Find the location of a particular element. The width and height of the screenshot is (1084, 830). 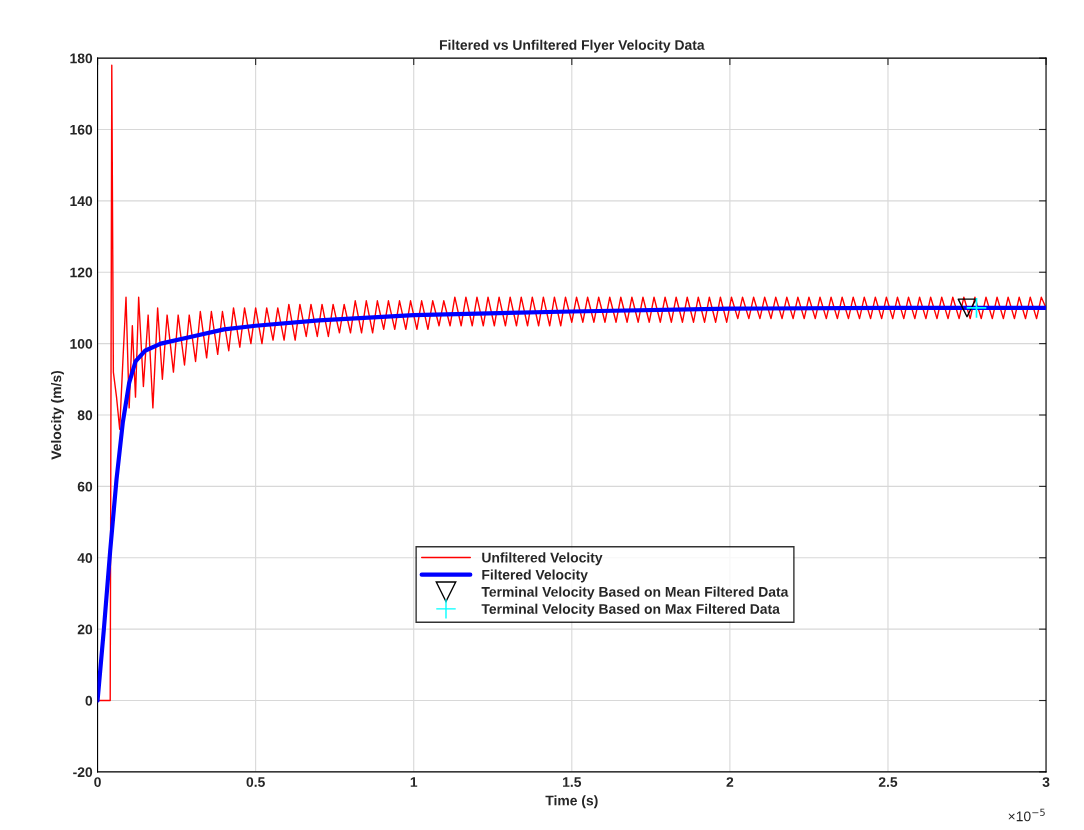

y-tick-label: 120 is located at coordinates (81, 272).